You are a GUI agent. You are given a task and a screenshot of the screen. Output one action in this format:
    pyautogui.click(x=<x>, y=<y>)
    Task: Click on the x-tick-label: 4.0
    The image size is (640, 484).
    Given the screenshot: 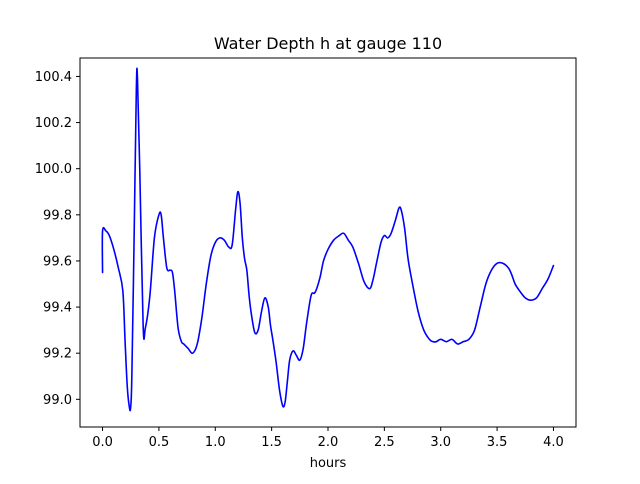 What is the action you would take?
    pyautogui.click(x=553, y=442)
    